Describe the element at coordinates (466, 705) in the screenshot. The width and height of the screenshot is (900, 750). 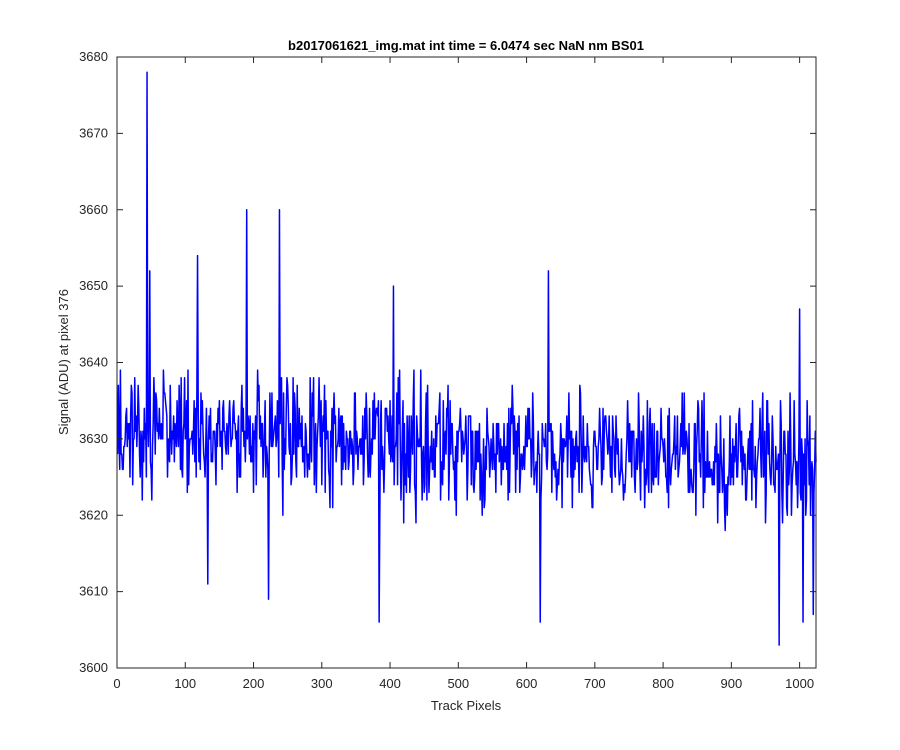
I see `x-axis-label: Track Pixels` at that location.